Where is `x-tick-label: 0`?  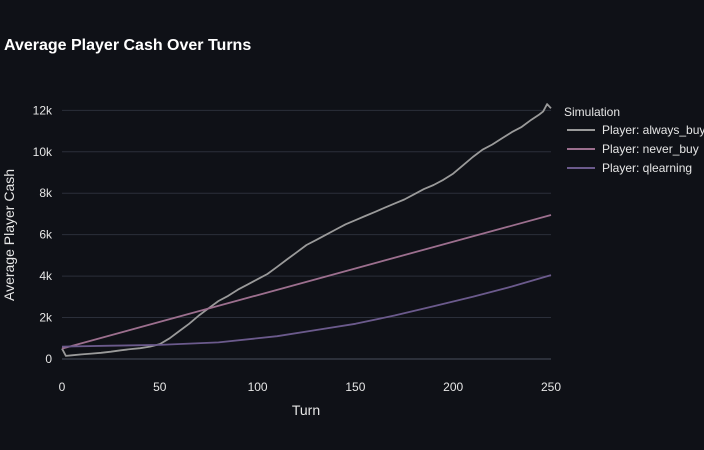 x-tick-label: 0 is located at coordinates (62, 387).